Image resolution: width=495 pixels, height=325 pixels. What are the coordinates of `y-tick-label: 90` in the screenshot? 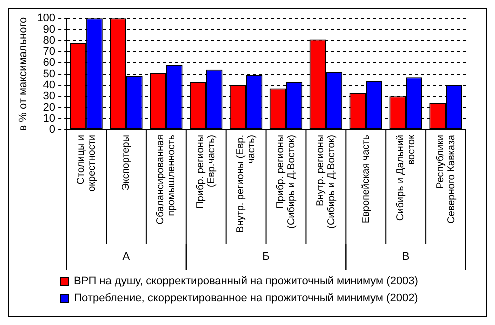 It's located at (49, 30).